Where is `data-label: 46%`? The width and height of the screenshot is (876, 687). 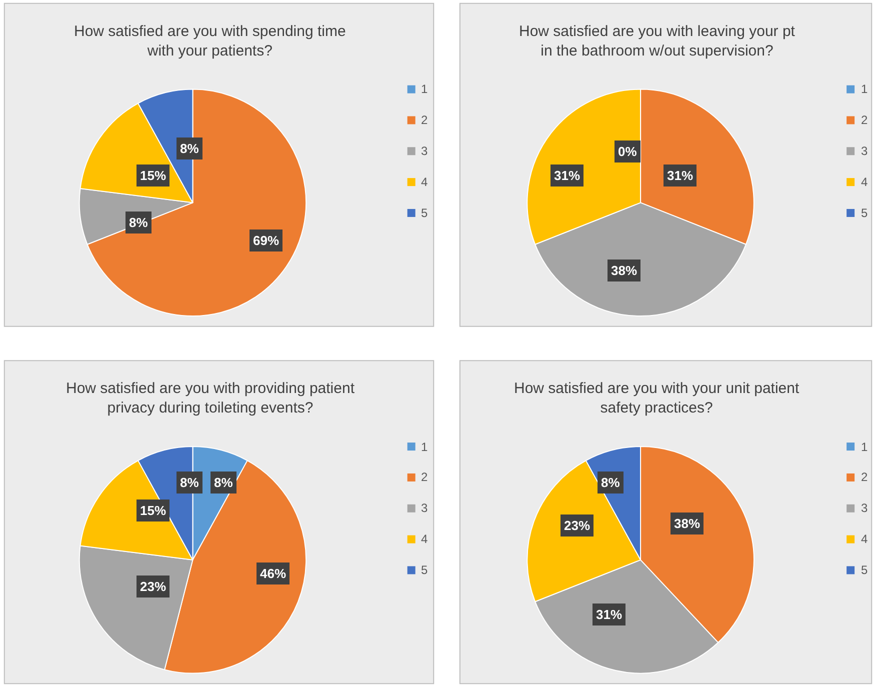 data-label: 46% is located at coordinates (273, 573).